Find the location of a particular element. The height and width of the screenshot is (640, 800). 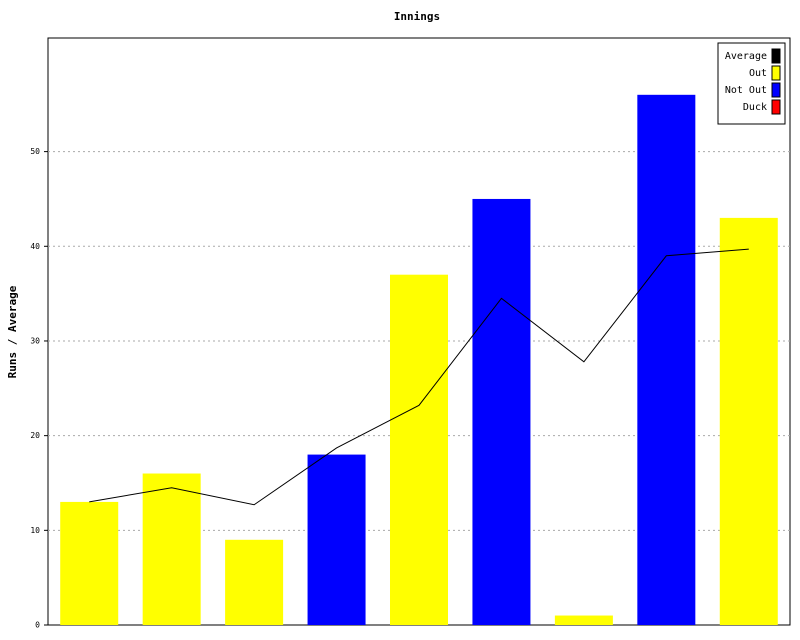

legend-label: Duck is located at coordinates (755, 107).